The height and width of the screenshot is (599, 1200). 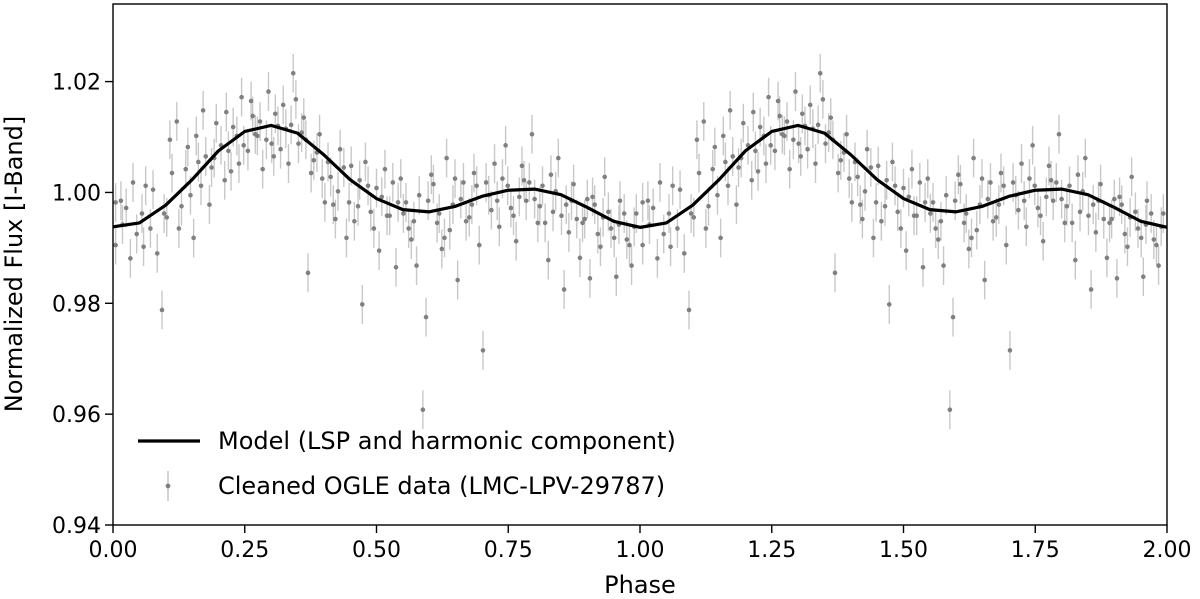 I want to click on legend-data-label: Cleaned OGLE data (LMC-LPV-29787), so click(x=441, y=486).